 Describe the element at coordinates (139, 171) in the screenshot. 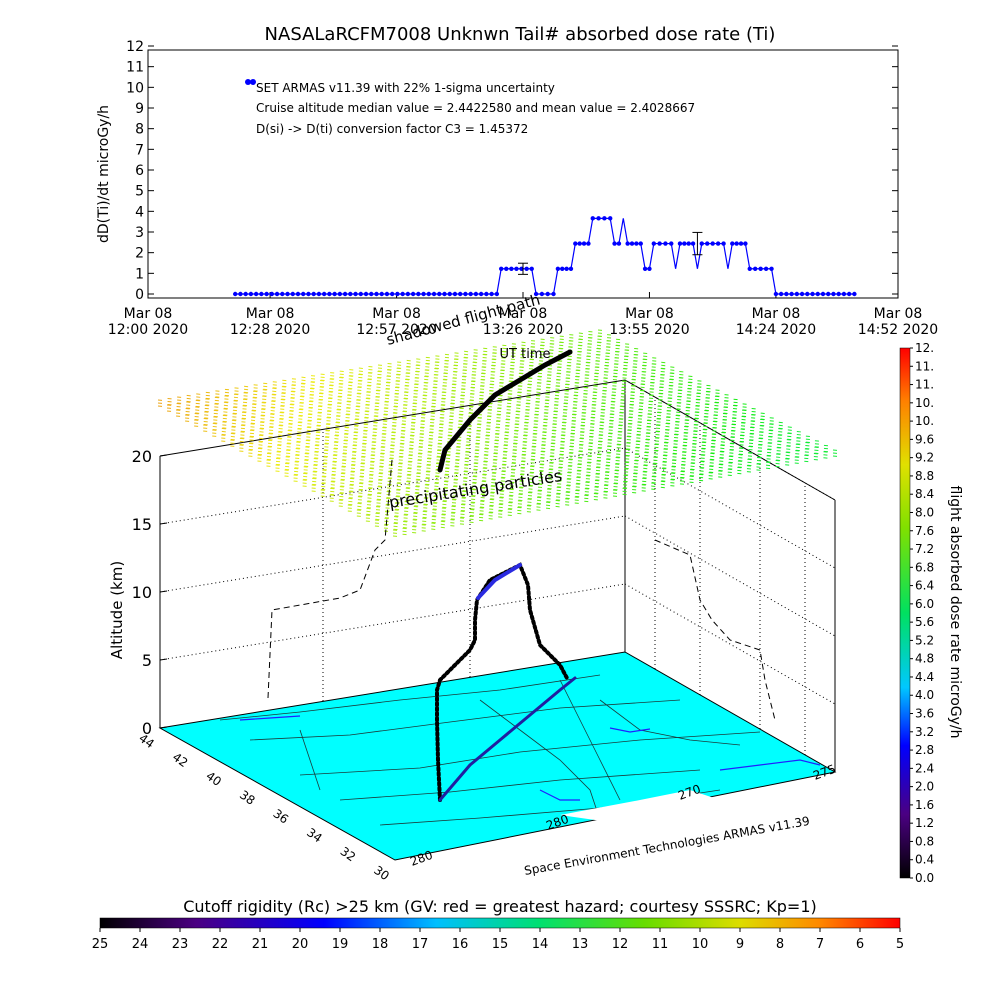

I see `y-tick-label: 6` at that location.